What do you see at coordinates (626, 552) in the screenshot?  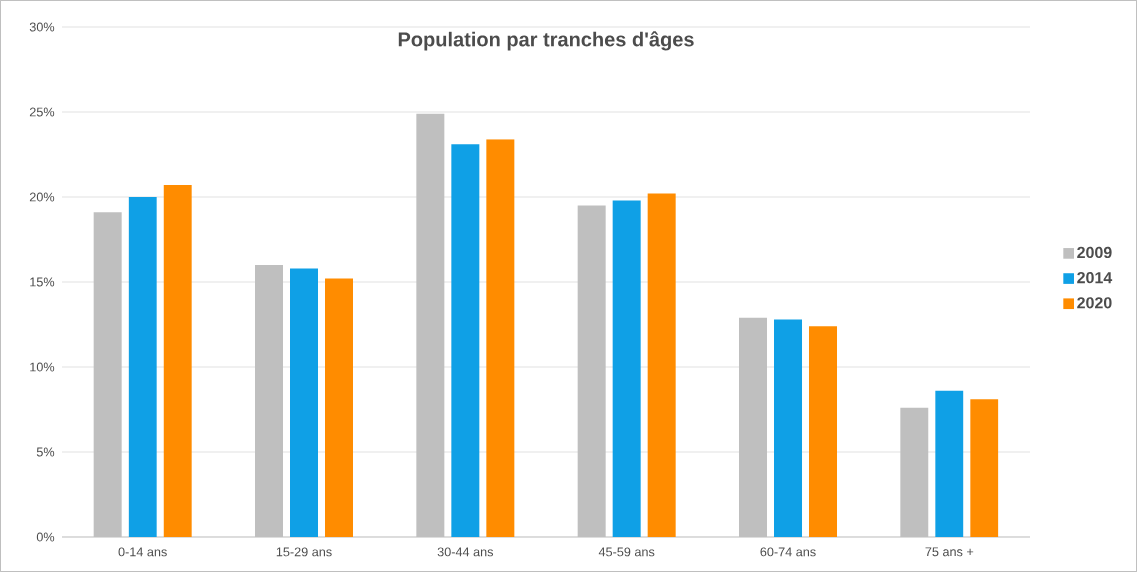 I see `x-tick-label: 45-59 ans` at bounding box center [626, 552].